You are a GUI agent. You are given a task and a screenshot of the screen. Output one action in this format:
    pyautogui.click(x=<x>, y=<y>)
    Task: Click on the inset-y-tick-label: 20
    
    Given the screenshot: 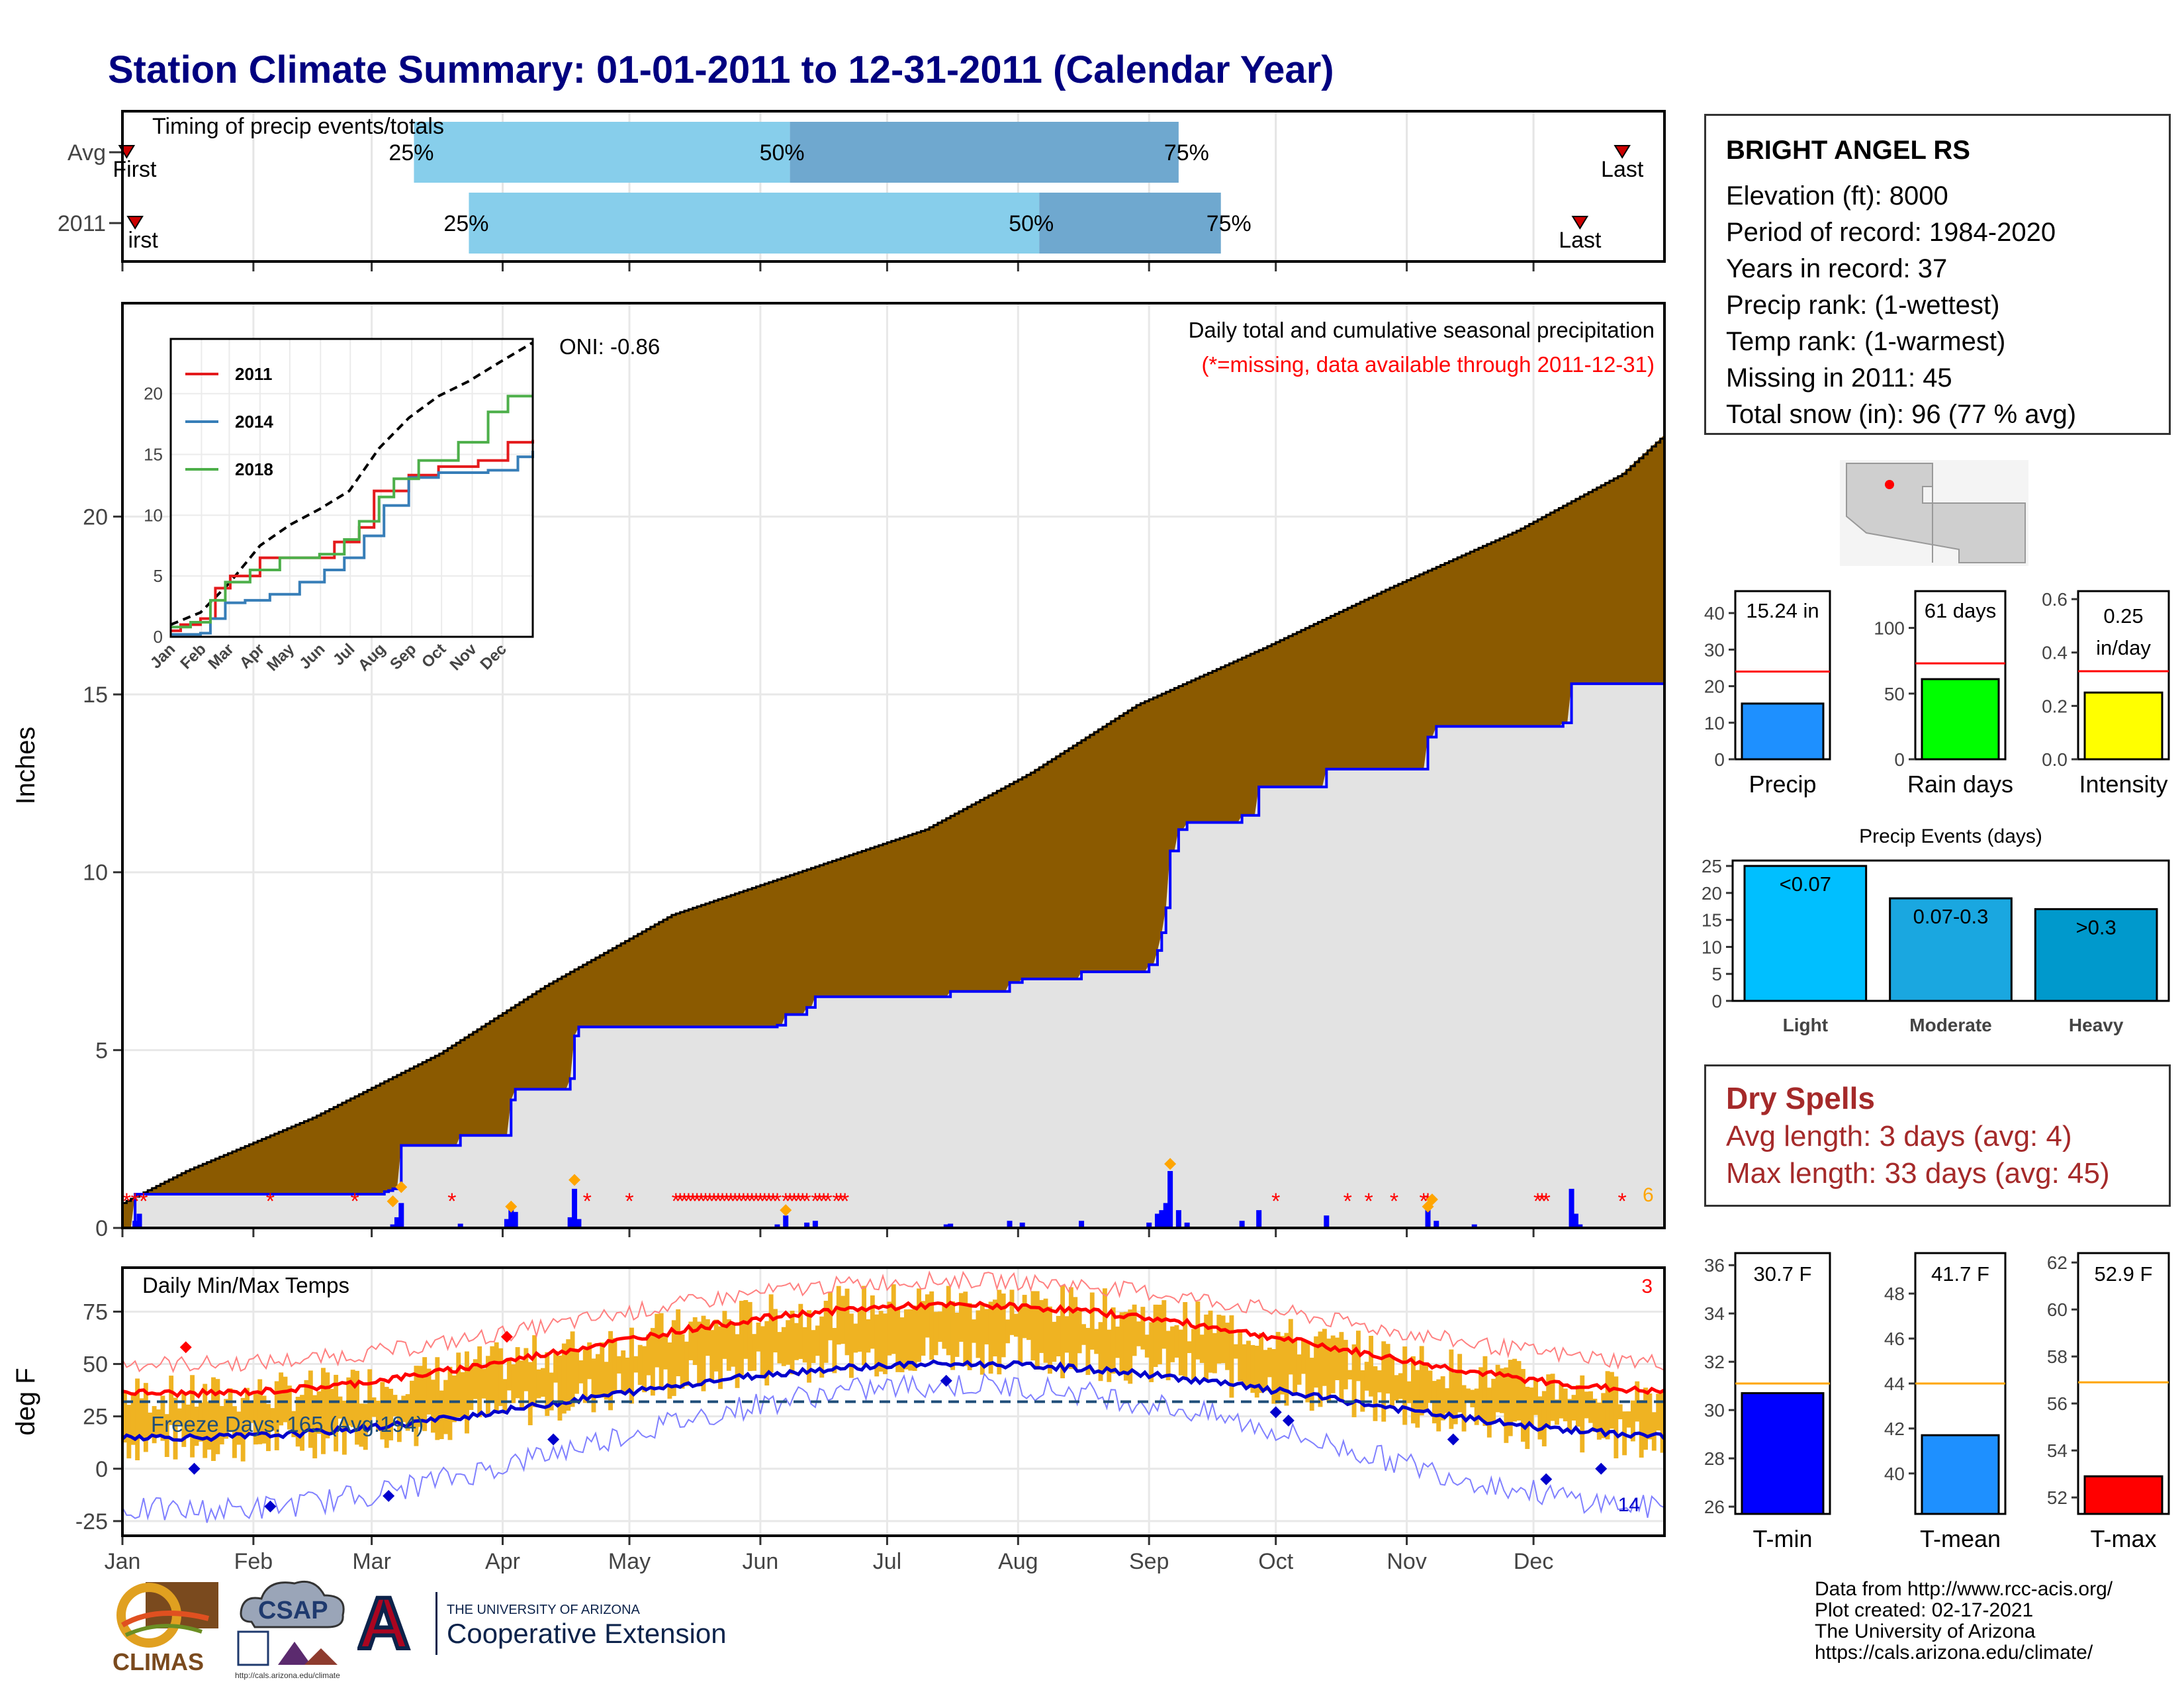 What is the action you would take?
    pyautogui.click(x=153, y=394)
    